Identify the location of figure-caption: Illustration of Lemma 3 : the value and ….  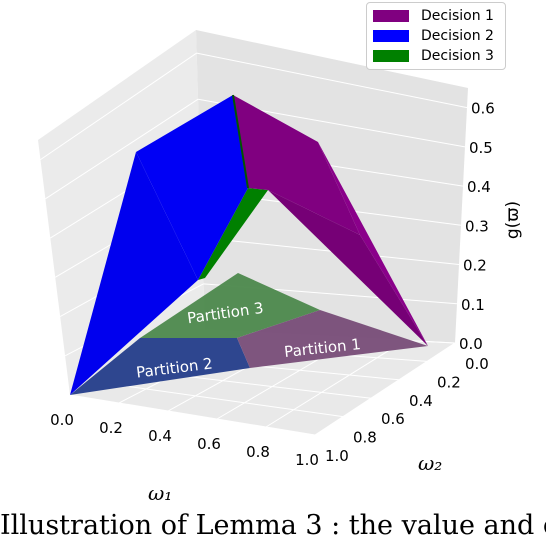
(273, 525).